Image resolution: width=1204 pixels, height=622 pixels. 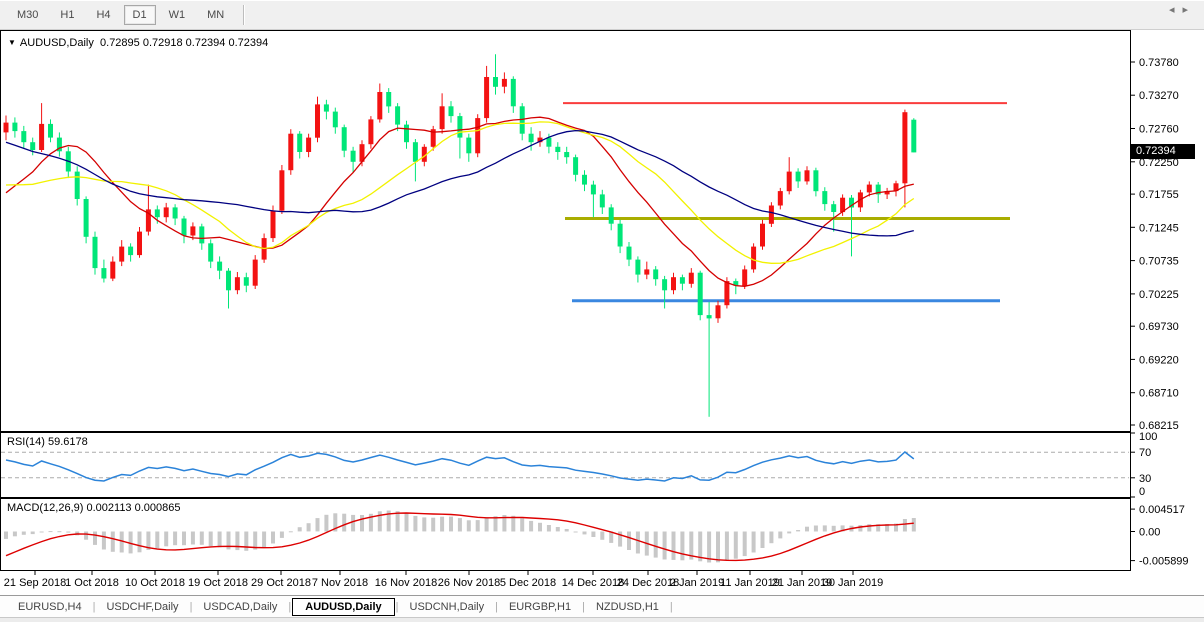 What do you see at coordinates (340, 583) in the screenshot?
I see `date-tick-label: 7 Nov 2018` at bounding box center [340, 583].